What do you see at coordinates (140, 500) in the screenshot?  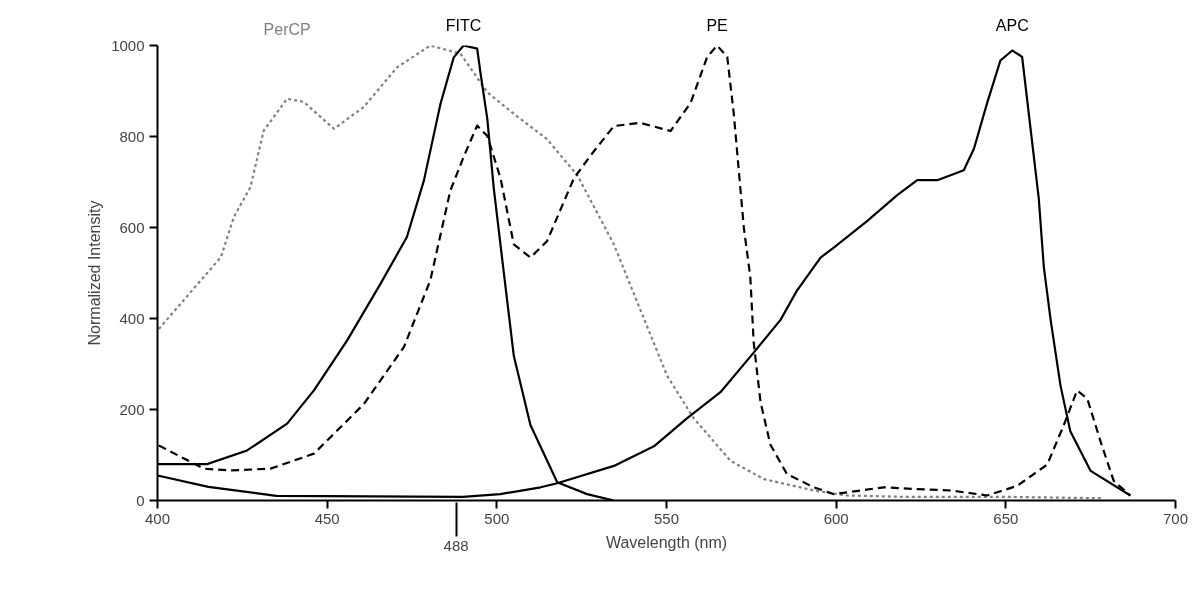 I see `y-tick-label: 0` at bounding box center [140, 500].